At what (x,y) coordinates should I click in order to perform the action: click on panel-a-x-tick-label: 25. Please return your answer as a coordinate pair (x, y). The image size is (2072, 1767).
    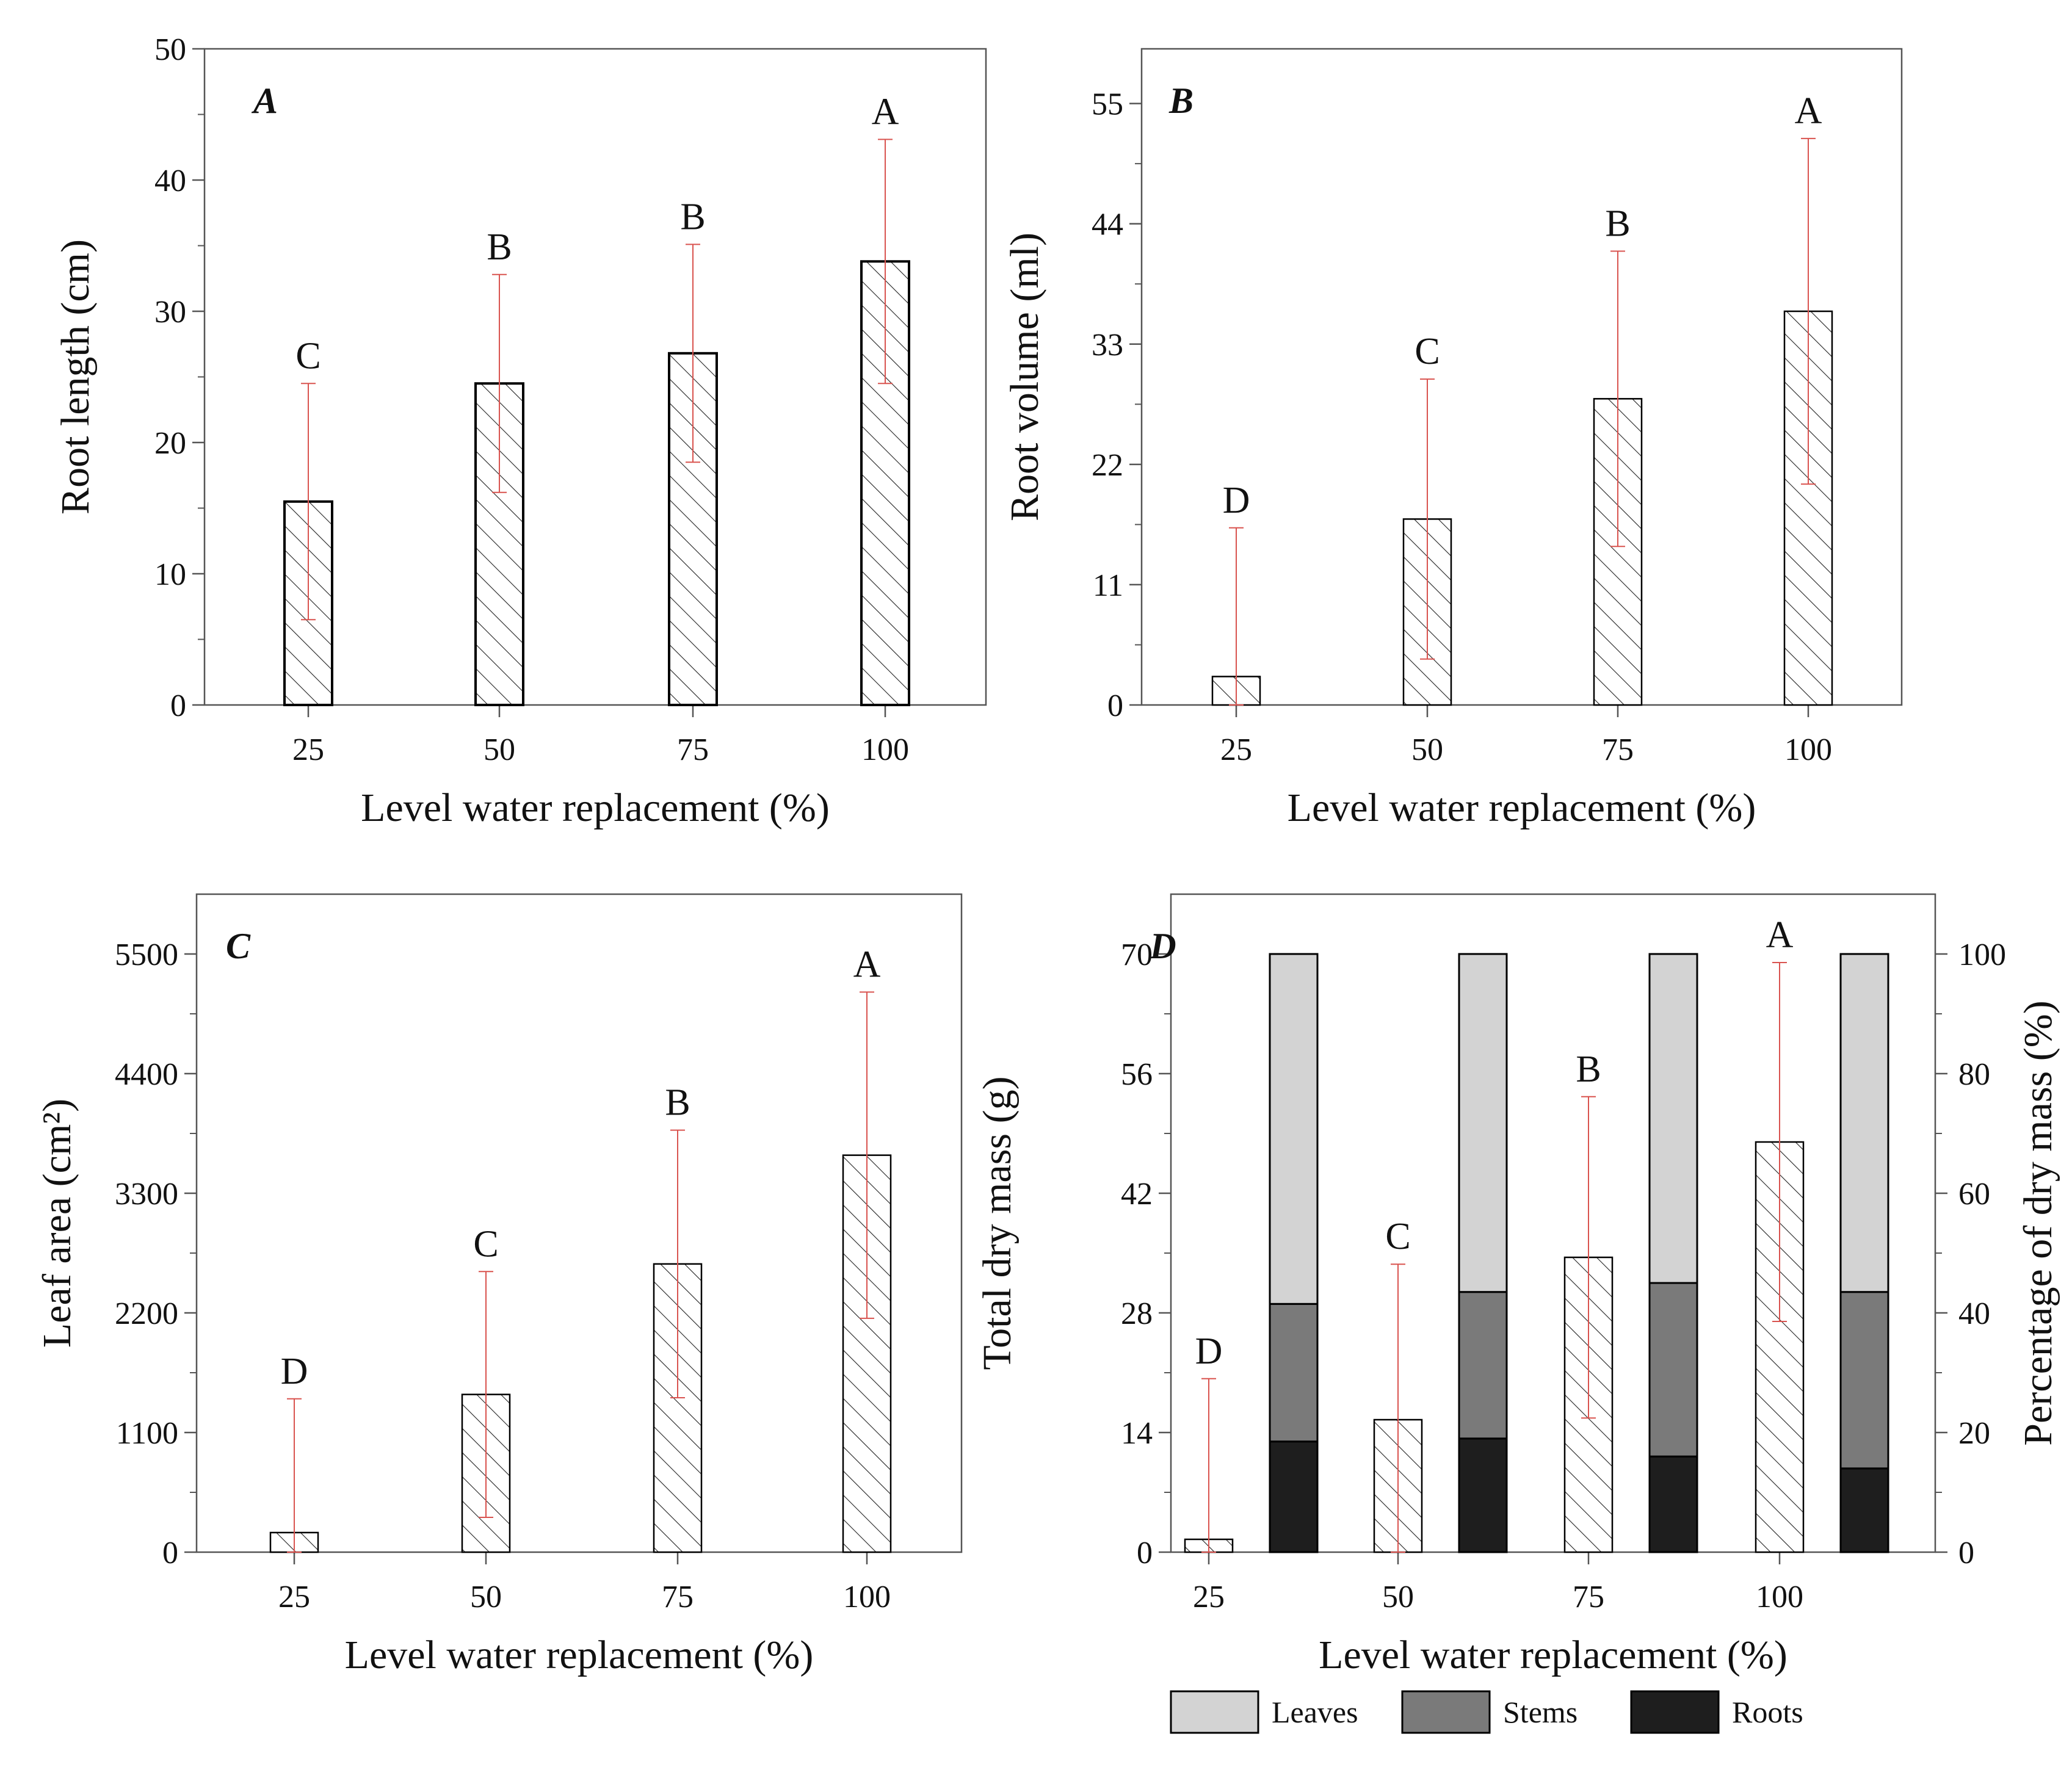
    Looking at the image, I should click on (308, 749).